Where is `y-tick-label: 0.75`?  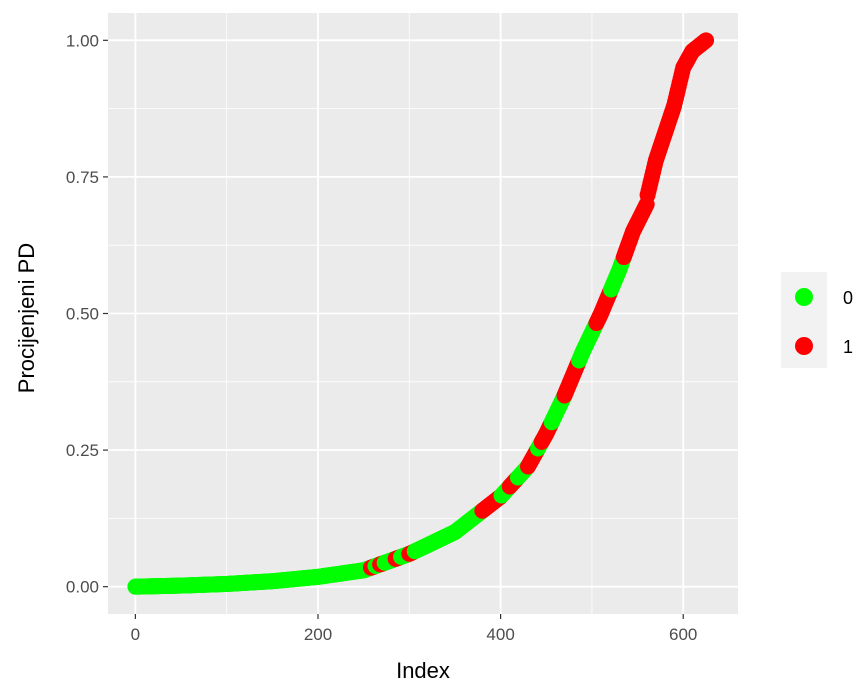
y-tick-label: 0.75 is located at coordinates (82, 177).